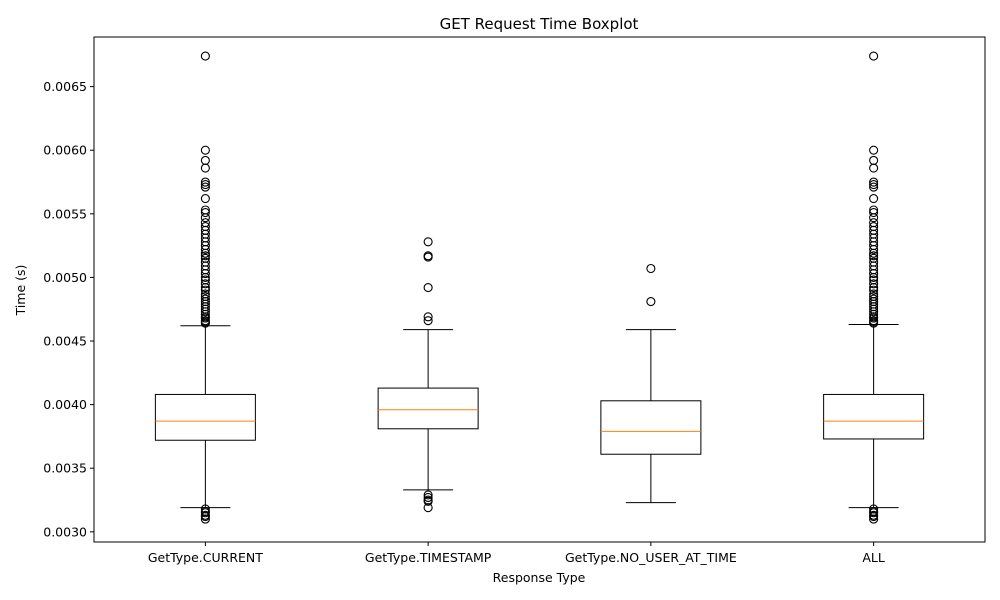  What do you see at coordinates (539, 577) in the screenshot?
I see `x-axis-label: Response Type` at bounding box center [539, 577].